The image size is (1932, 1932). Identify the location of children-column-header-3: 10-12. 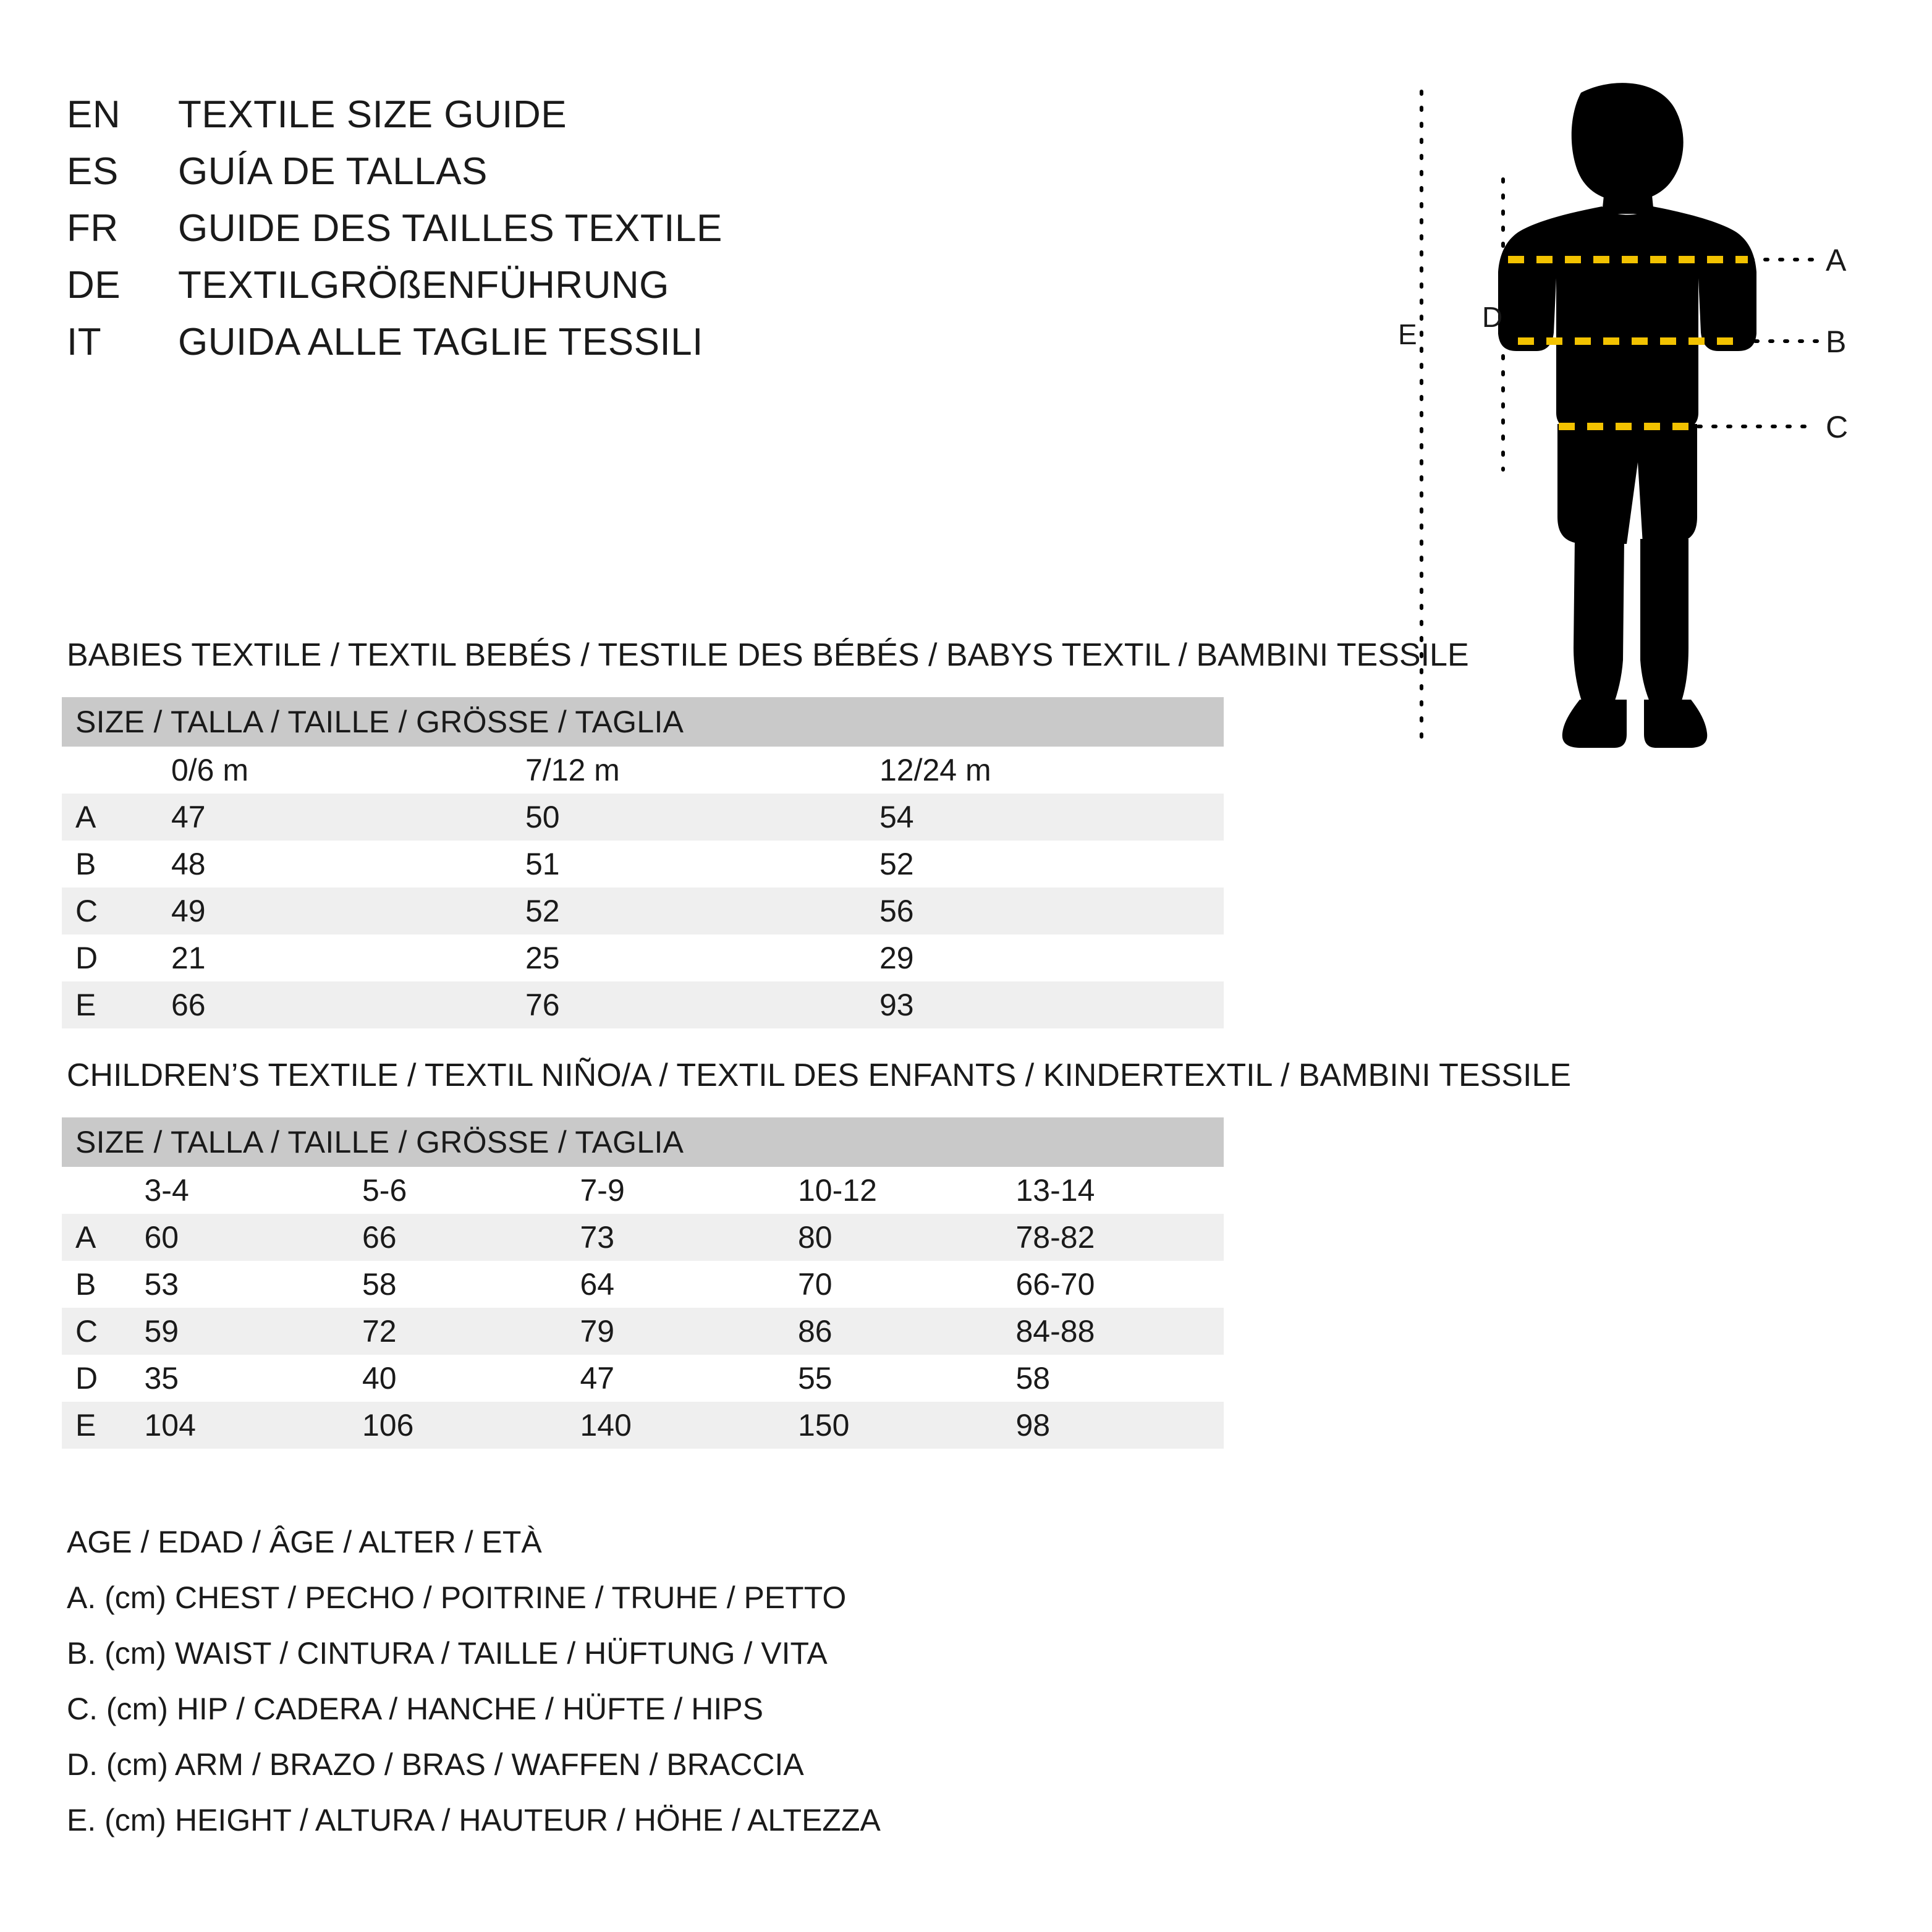
(897, 1190).